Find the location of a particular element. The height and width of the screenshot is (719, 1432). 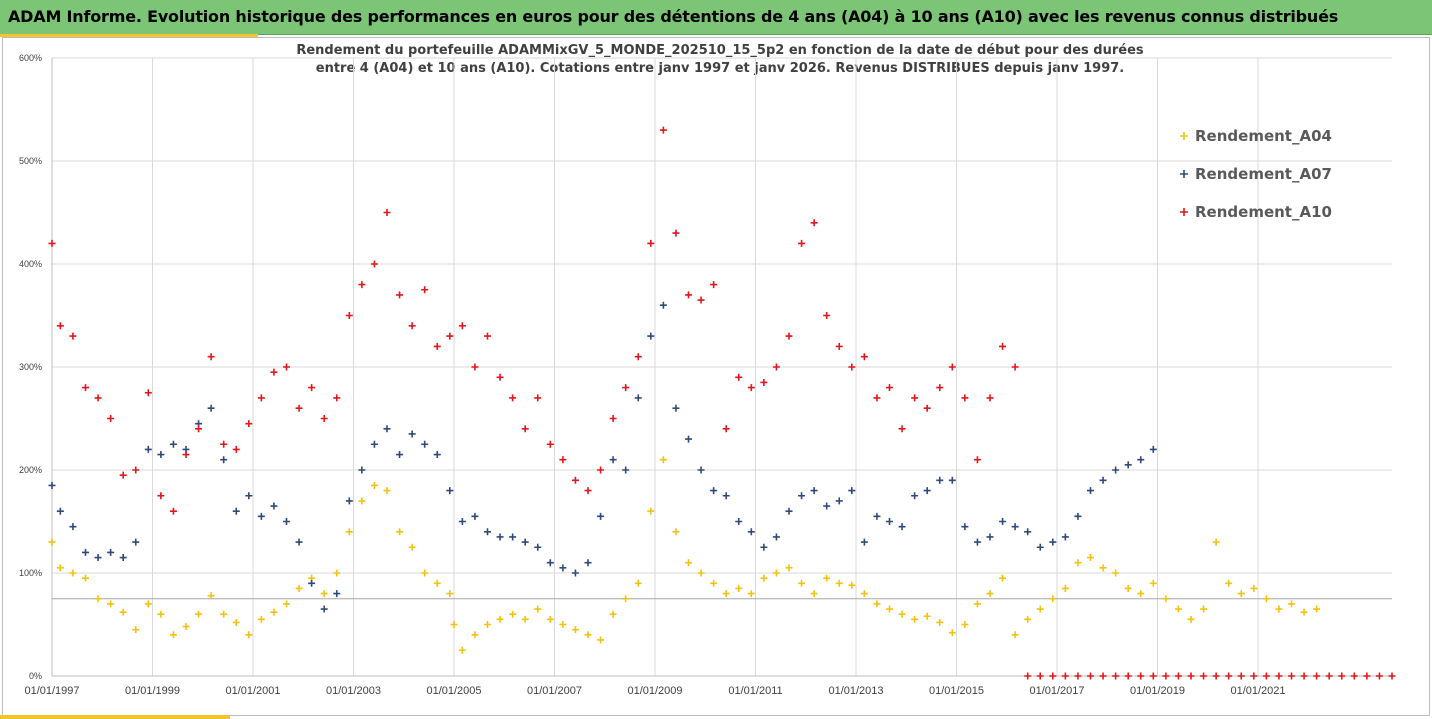

x-tick-label: 01/01/2015 is located at coordinates (956, 691).